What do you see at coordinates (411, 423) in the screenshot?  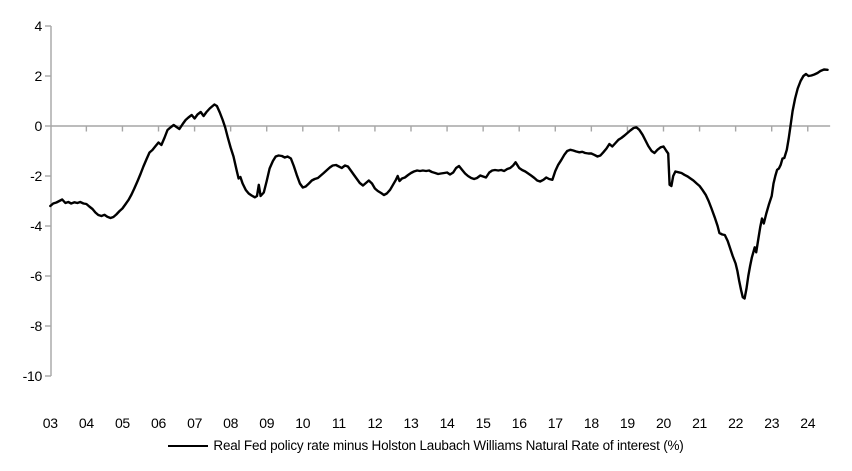 I see `x-tick-label: 13` at bounding box center [411, 423].